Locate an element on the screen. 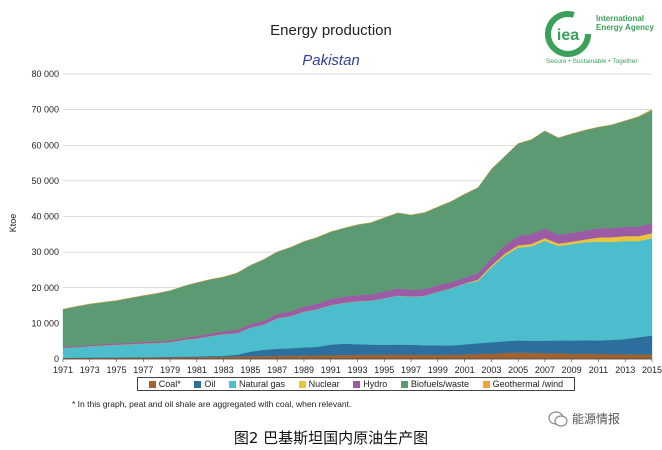  x-tick-label: 2015 is located at coordinates (652, 370).